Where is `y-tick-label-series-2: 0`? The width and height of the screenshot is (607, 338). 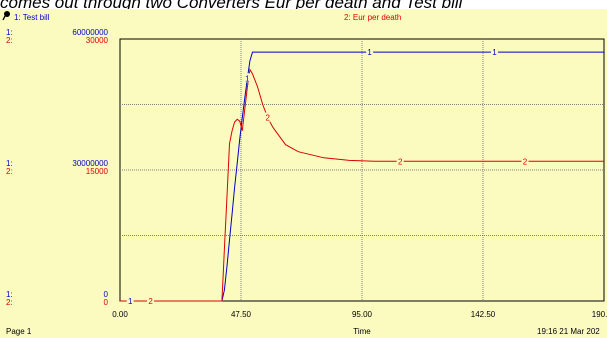 y-tick-label-series-2: 0 is located at coordinates (106, 302).